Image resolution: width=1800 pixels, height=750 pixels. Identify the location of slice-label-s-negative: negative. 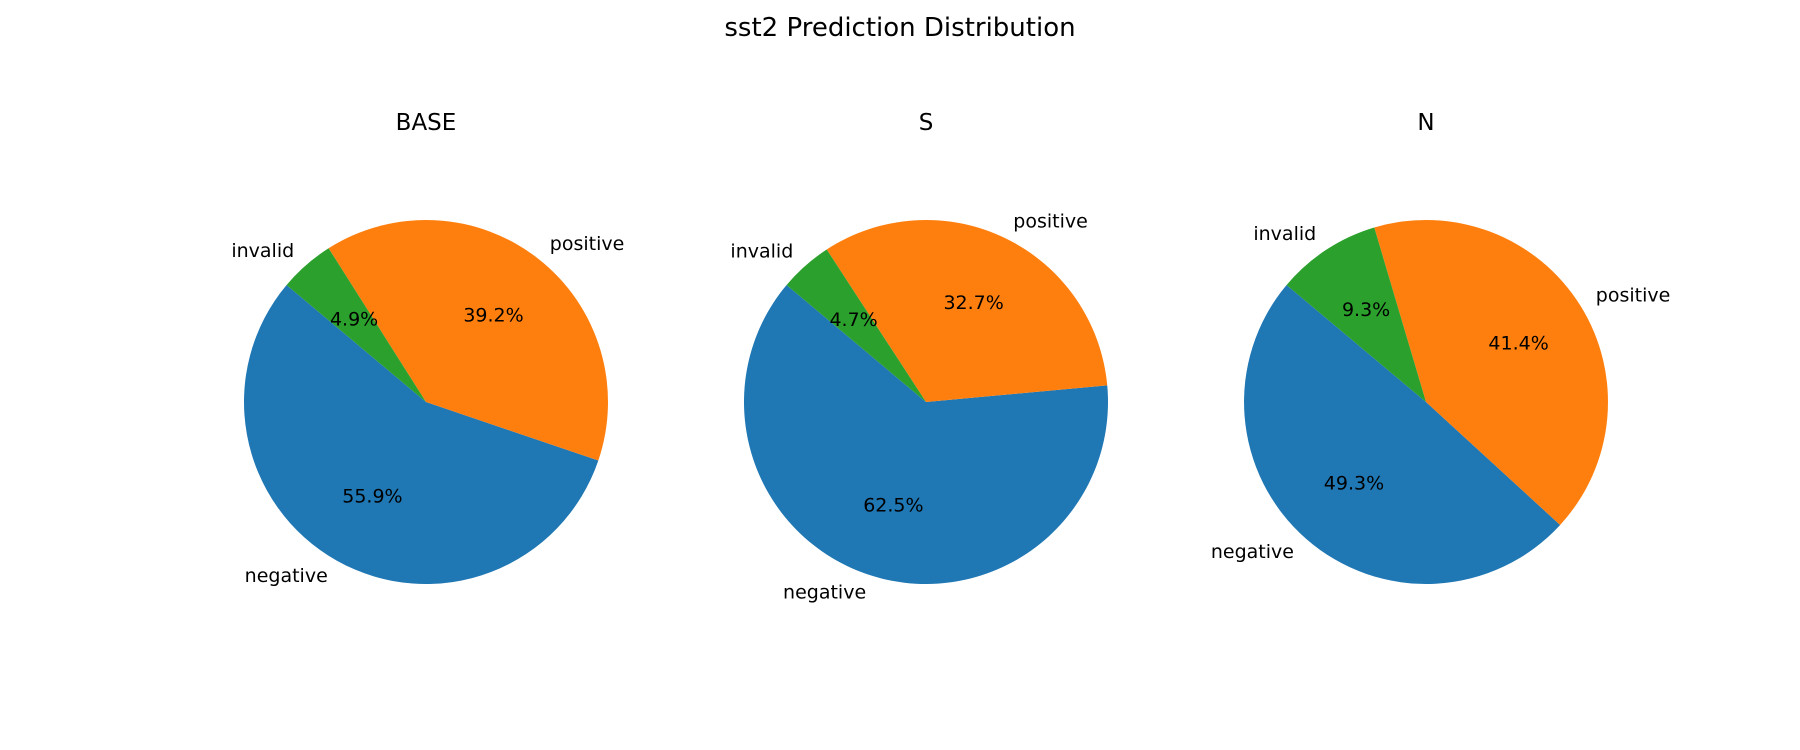
(824, 593).